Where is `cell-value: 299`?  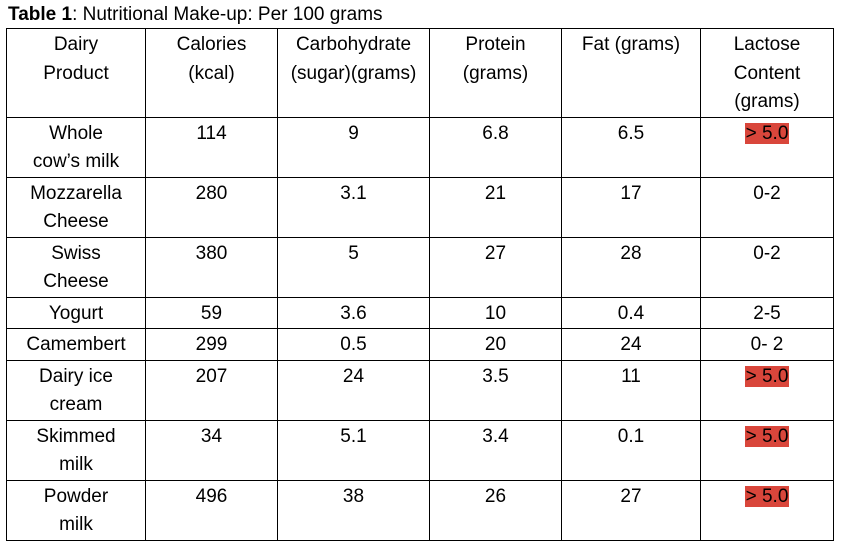 cell-value: 299 is located at coordinates (211, 344).